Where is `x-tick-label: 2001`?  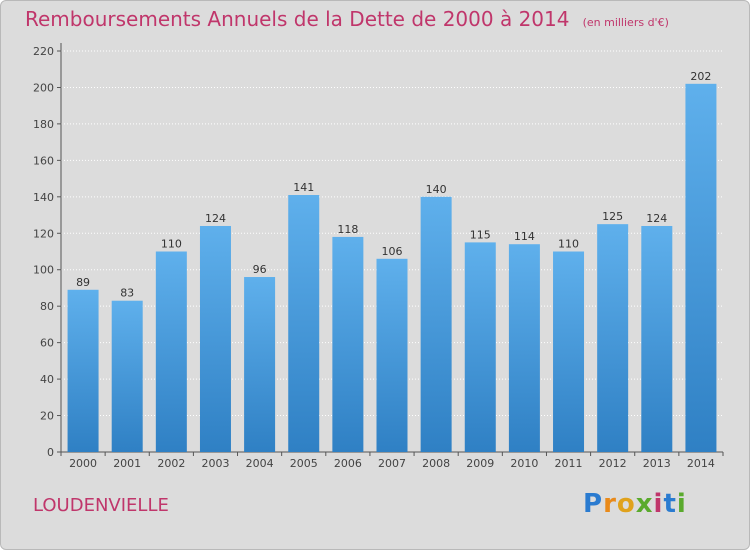
x-tick-label: 2001 is located at coordinates (127, 463).